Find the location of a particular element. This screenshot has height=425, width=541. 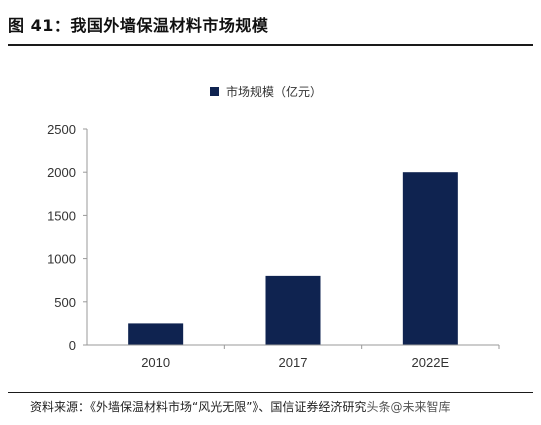

x-axis-ticks: 2010 2017 2022E is located at coordinates (320, 357).